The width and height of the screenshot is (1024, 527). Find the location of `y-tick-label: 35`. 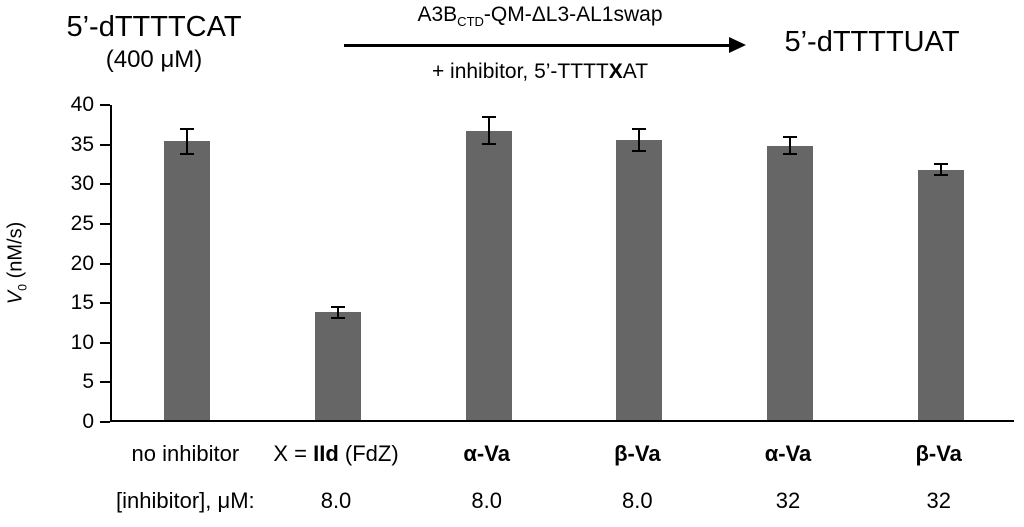

y-tick-label: 35 is located at coordinates (82, 144).